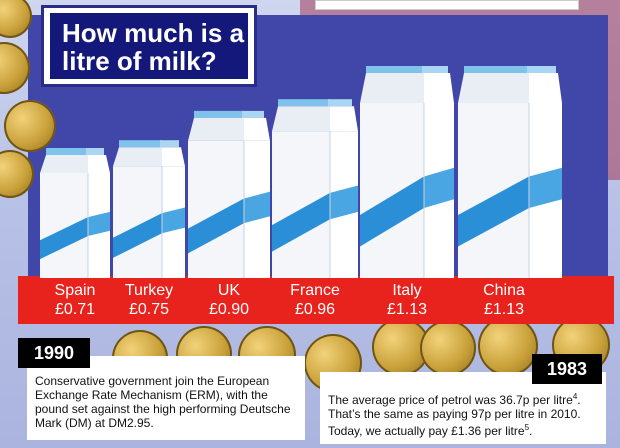 This screenshot has width=620, height=448. What do you see at coordinates (407, 172) in the screenshot?
I see `carton-bar-italy` at bounding box center [407, 172].